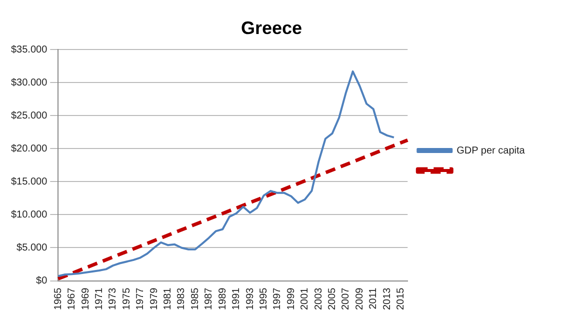 The width and height of the screenshot is (563, 321). What do you see at coordinates (264, 298) in the screenshot?
I see `x-tick-label: 1995` at bounding box center [264, 298].